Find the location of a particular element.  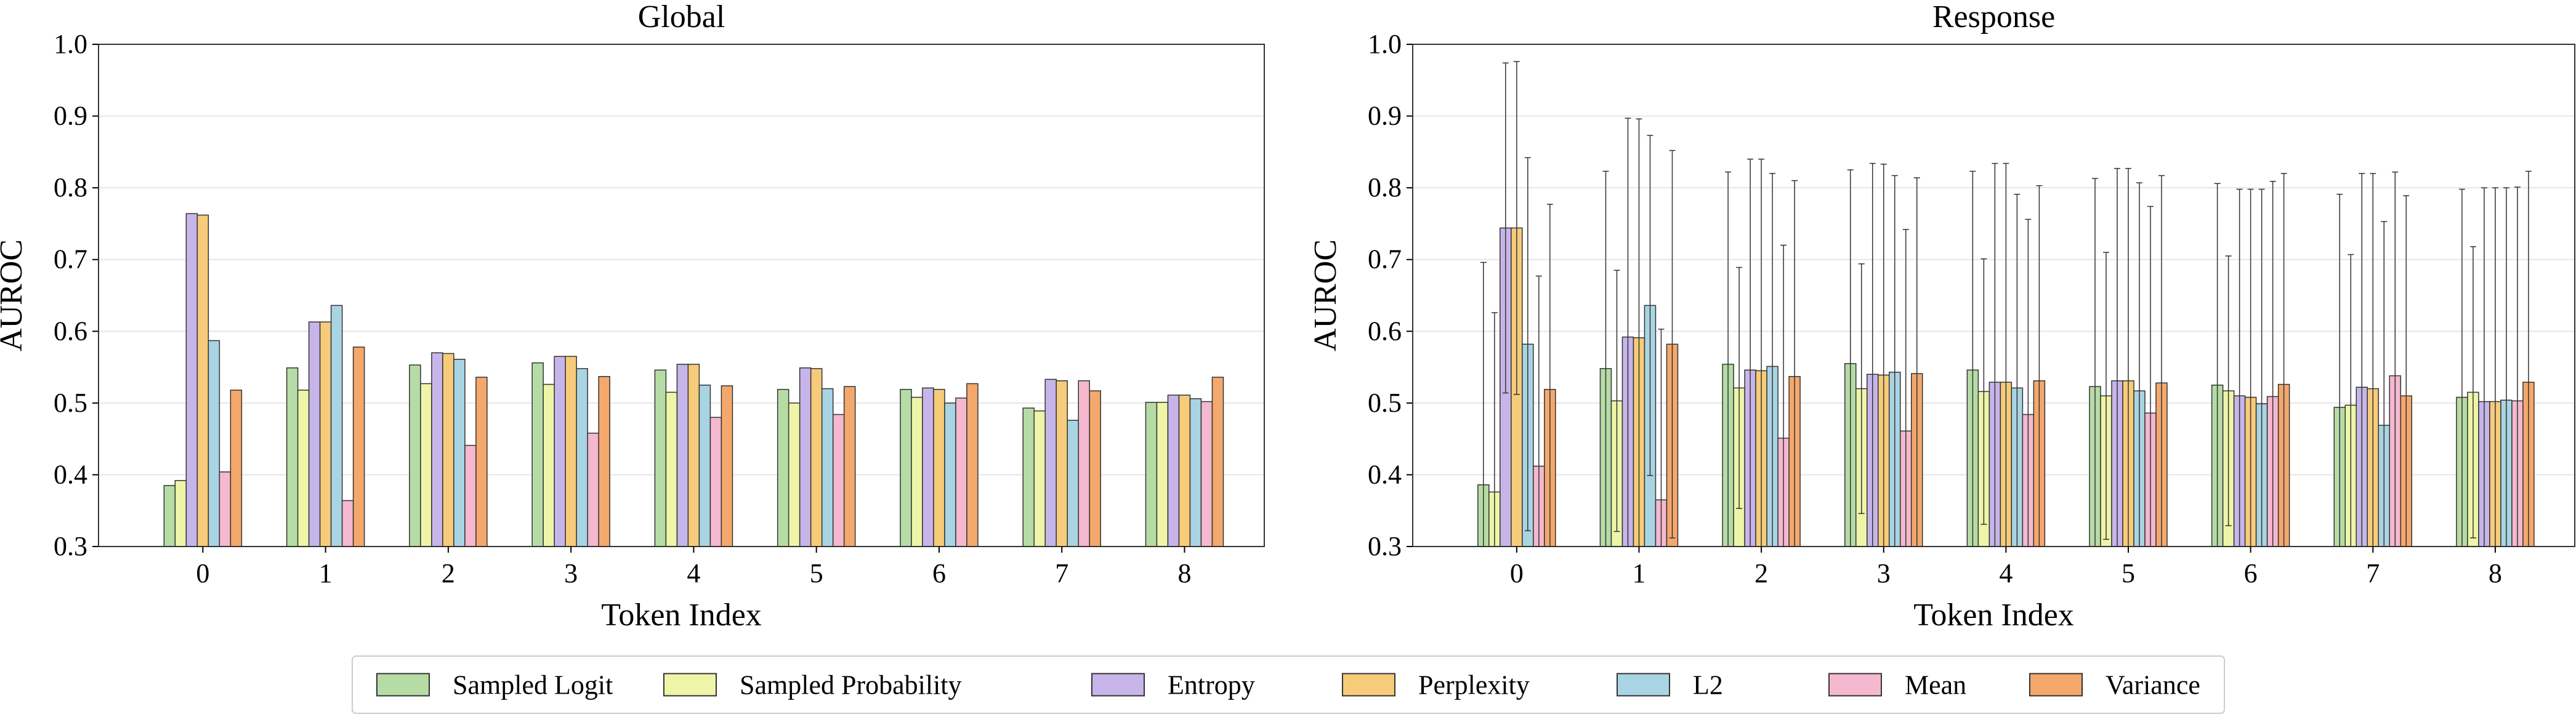

legend-item-sampled-probability: Sampled Probability is located at coordinates (812, 685).